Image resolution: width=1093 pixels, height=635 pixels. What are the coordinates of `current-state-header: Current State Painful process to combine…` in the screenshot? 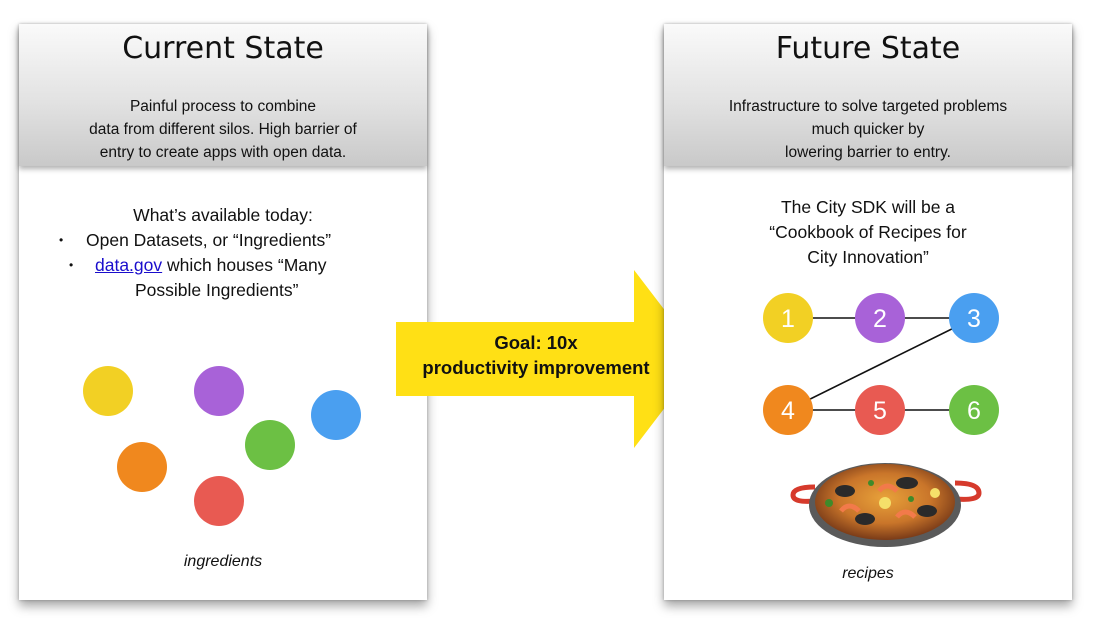 It's located at (223, 95).